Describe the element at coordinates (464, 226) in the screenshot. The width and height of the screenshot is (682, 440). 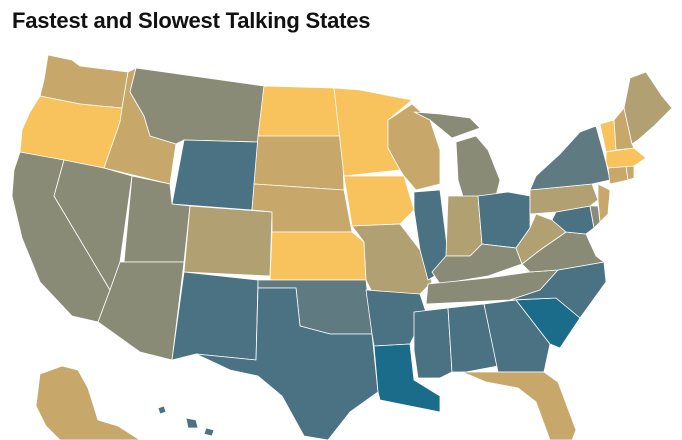
I see `state-in` at that location.